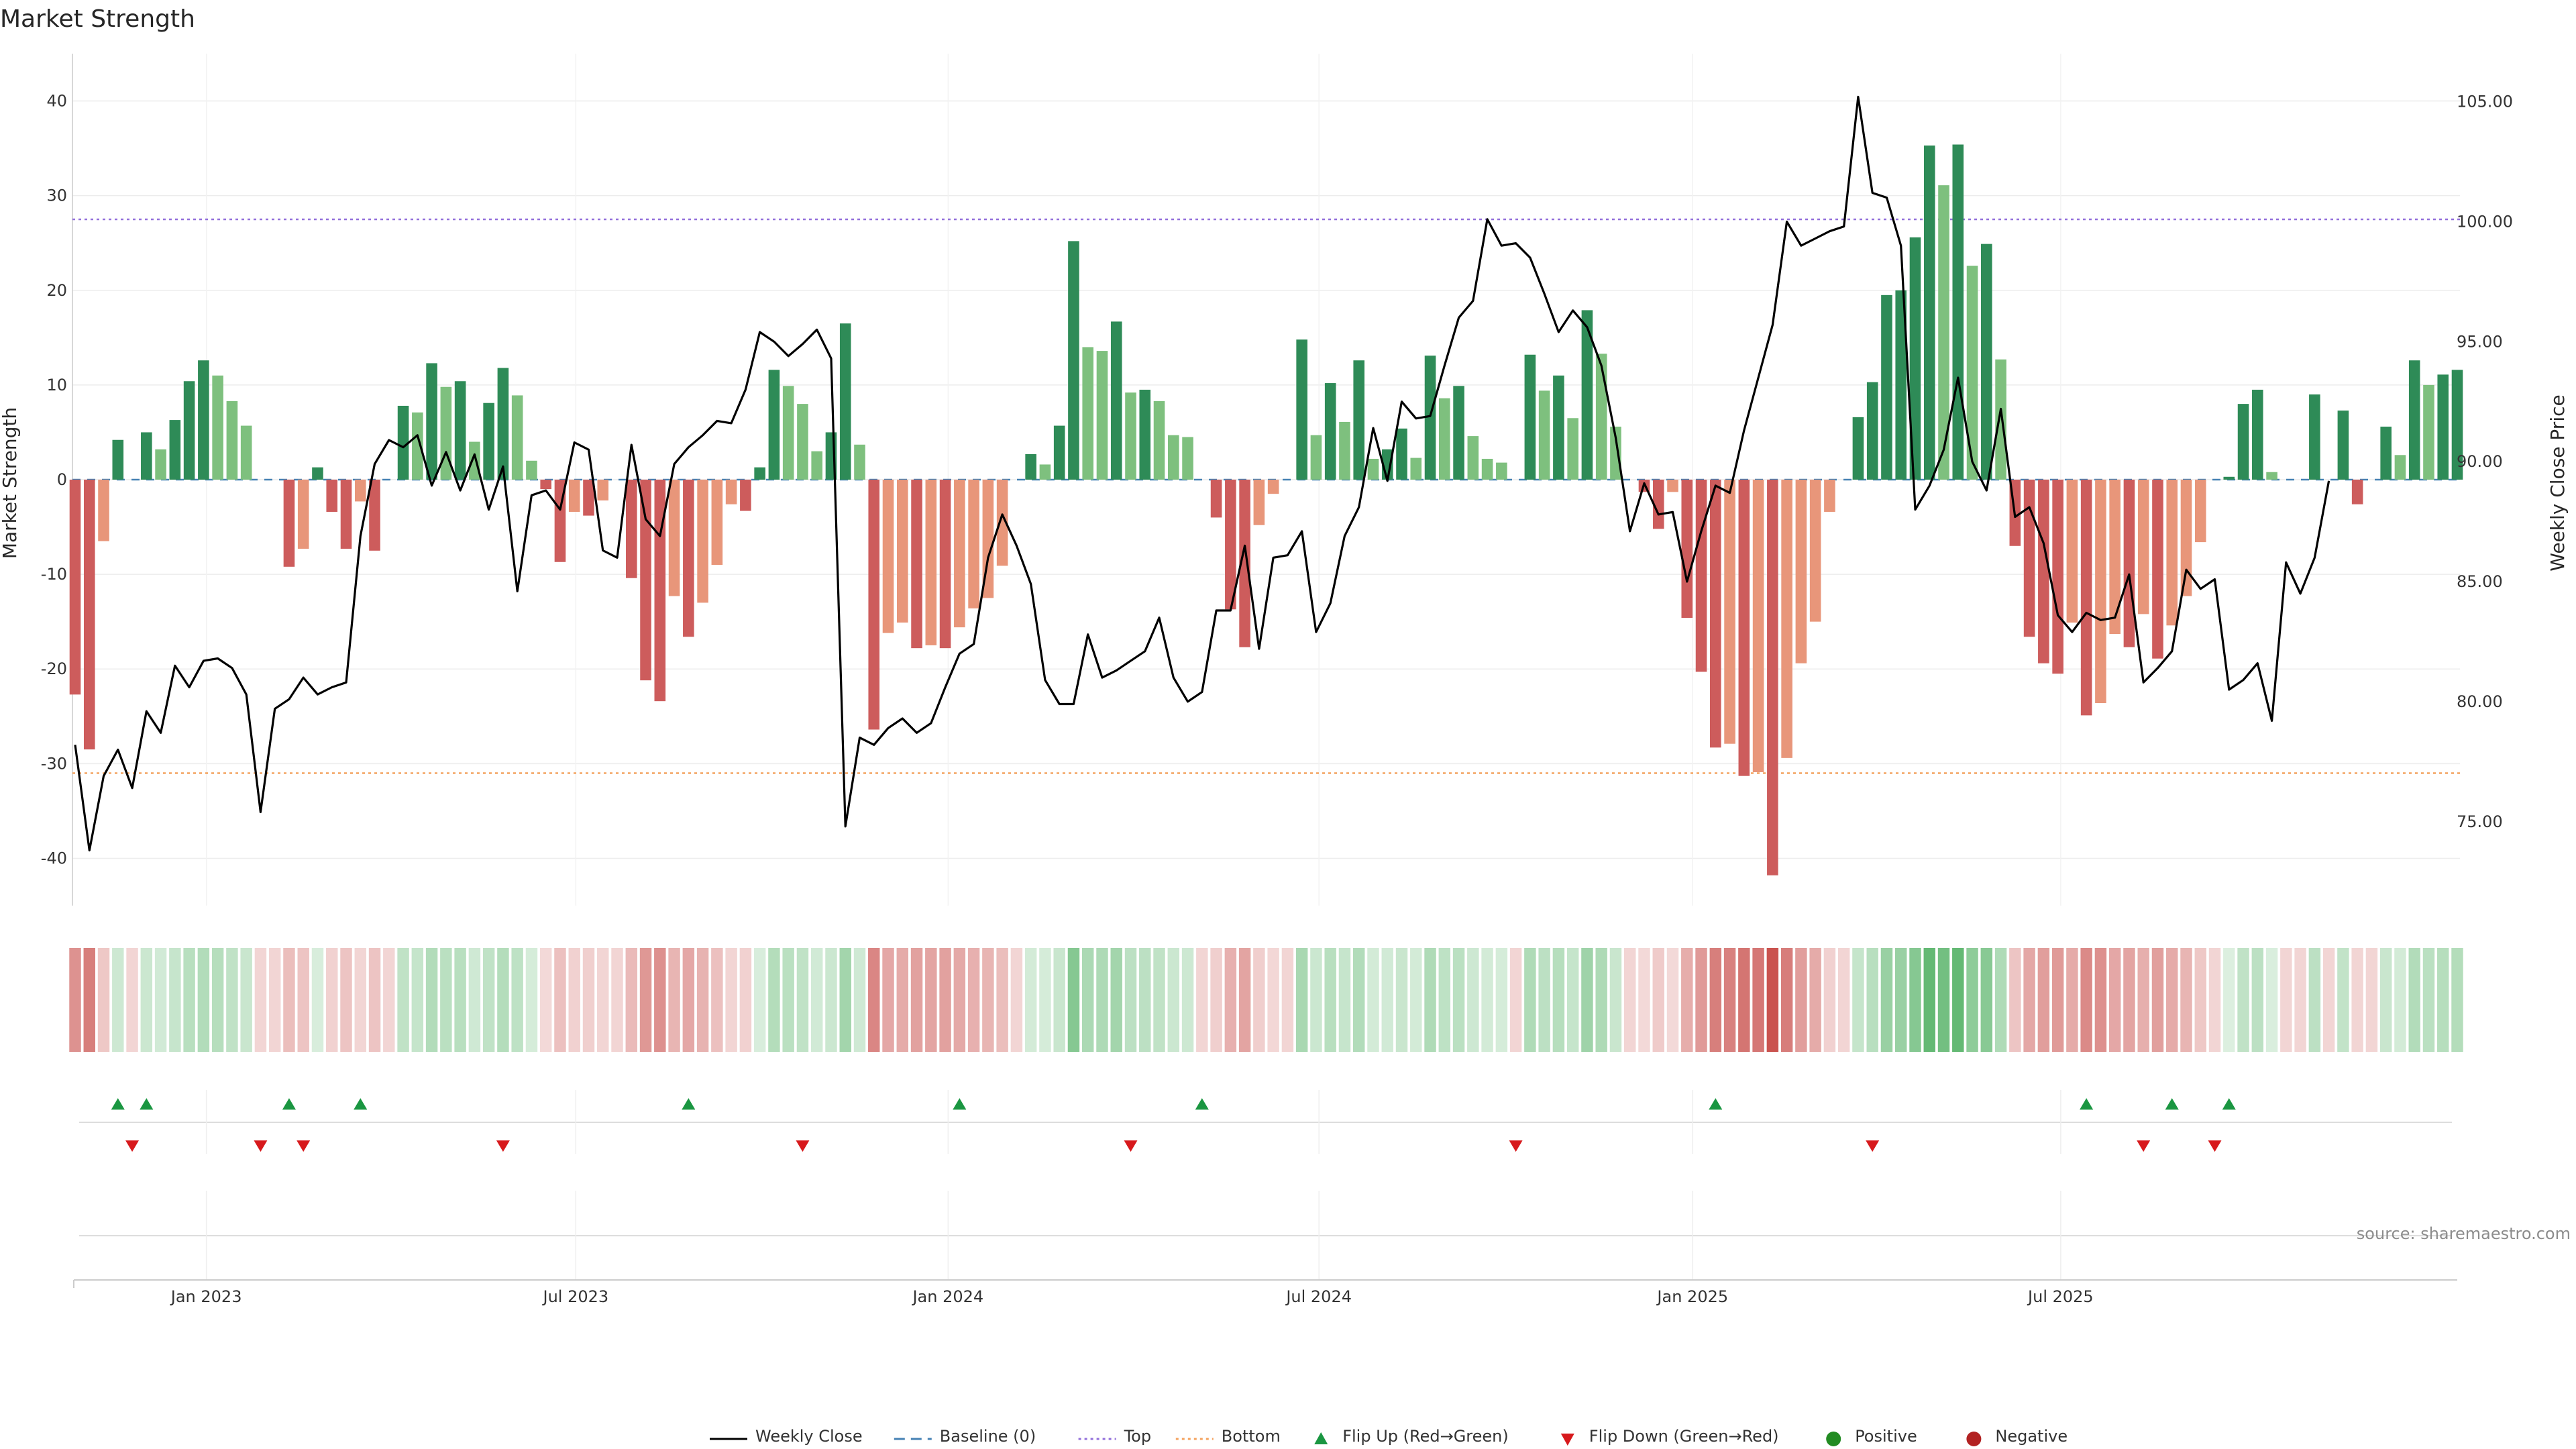  I want to click on heat-strip, so click(1266, 1000).